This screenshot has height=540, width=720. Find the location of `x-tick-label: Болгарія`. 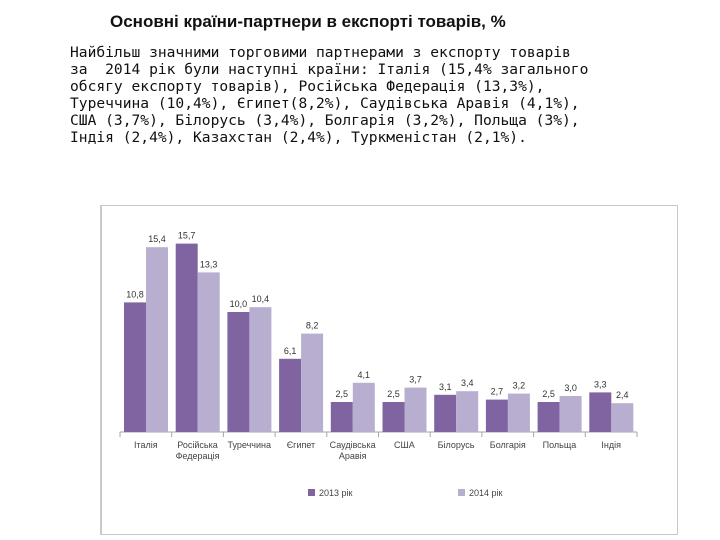

x-tick-label: Болгарія is located at coordinates (508, 445).